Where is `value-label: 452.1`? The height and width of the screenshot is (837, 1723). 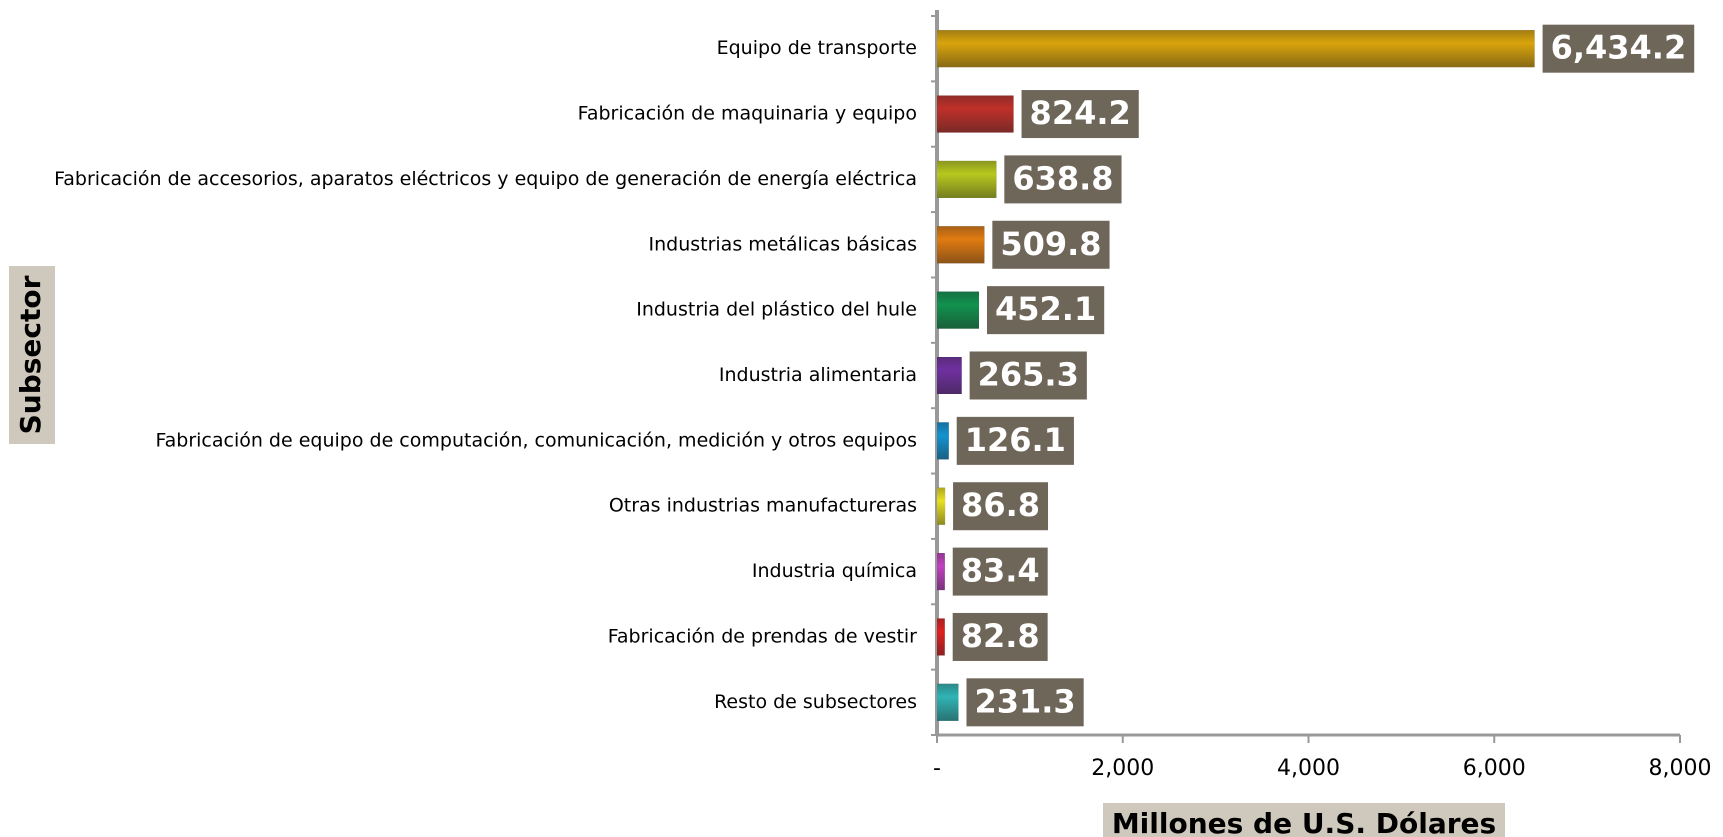
value-label: 452.1 is located at coordinates (1045, 309).